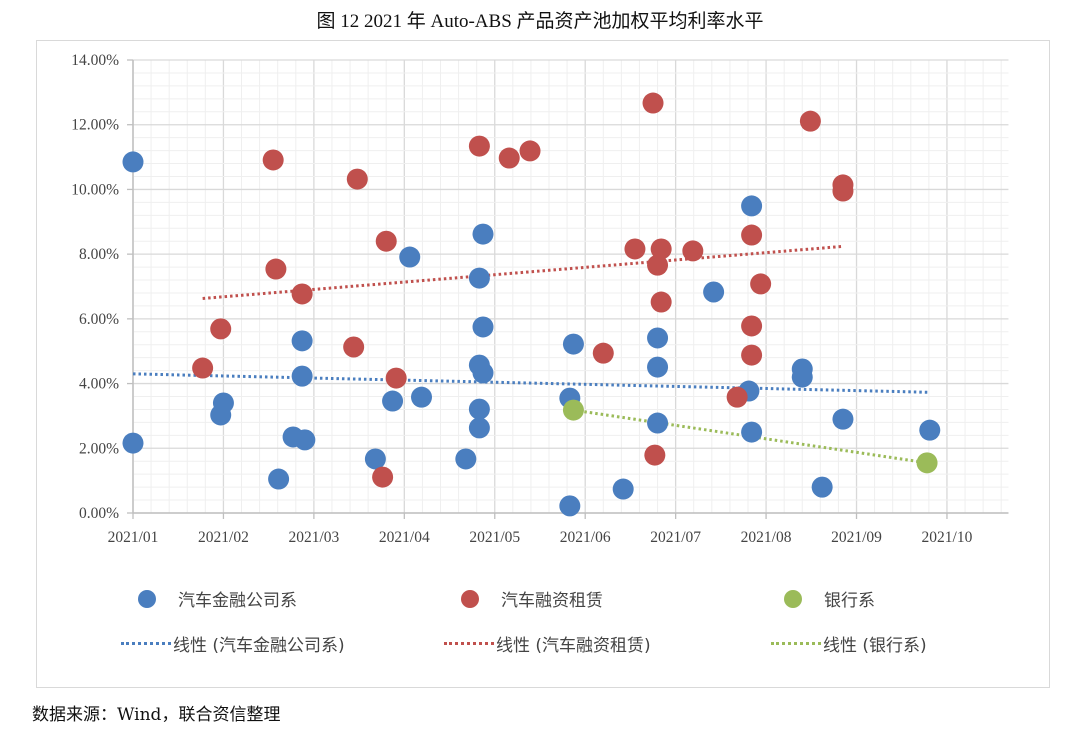  I want to click on chart-title: 图 12 2021 年 Auto-ABS 产品资产池加权平均利率水平, so click(540, 21).